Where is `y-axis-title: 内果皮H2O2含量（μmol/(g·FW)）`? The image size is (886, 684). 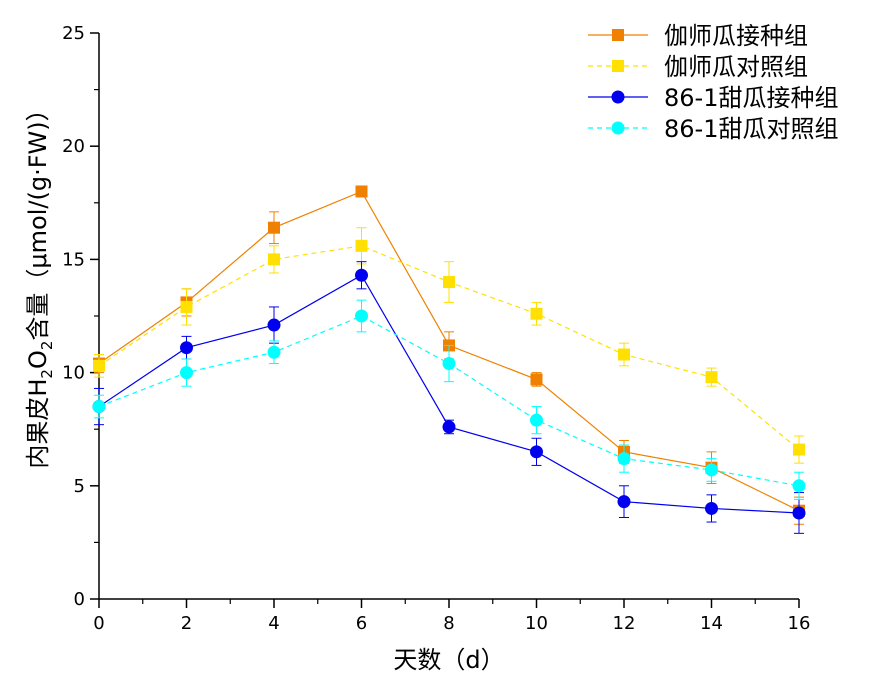
y-axis-title: 内果皮H2O2含量（μmol/(g·FW)） is located at coordinates (40, 282).